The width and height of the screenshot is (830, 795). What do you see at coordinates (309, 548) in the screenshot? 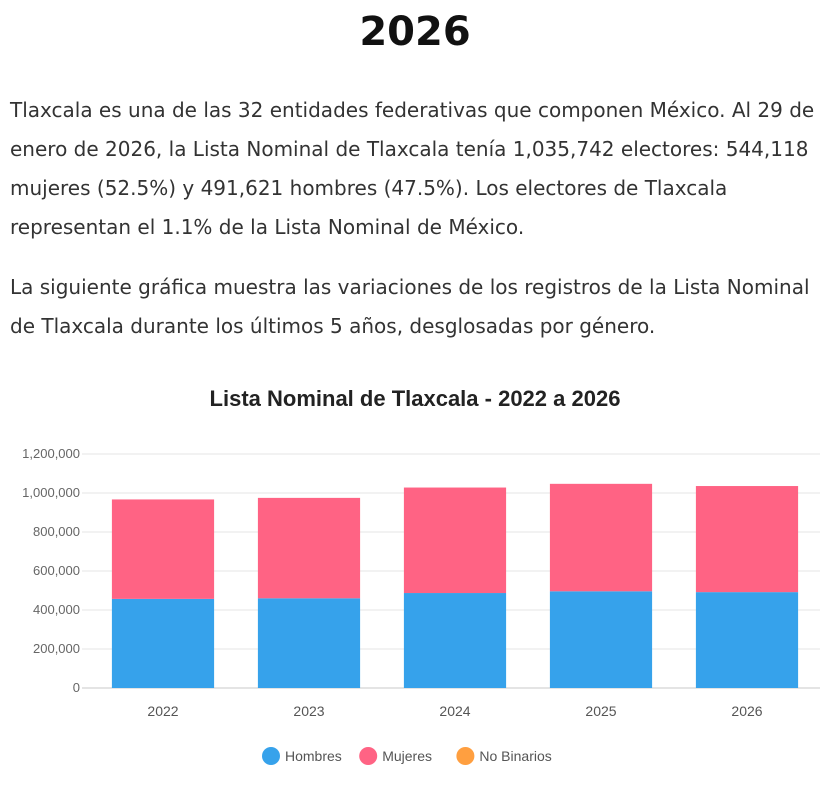
I see `bar-mujeres-2023` at bounding box center [309, 548].